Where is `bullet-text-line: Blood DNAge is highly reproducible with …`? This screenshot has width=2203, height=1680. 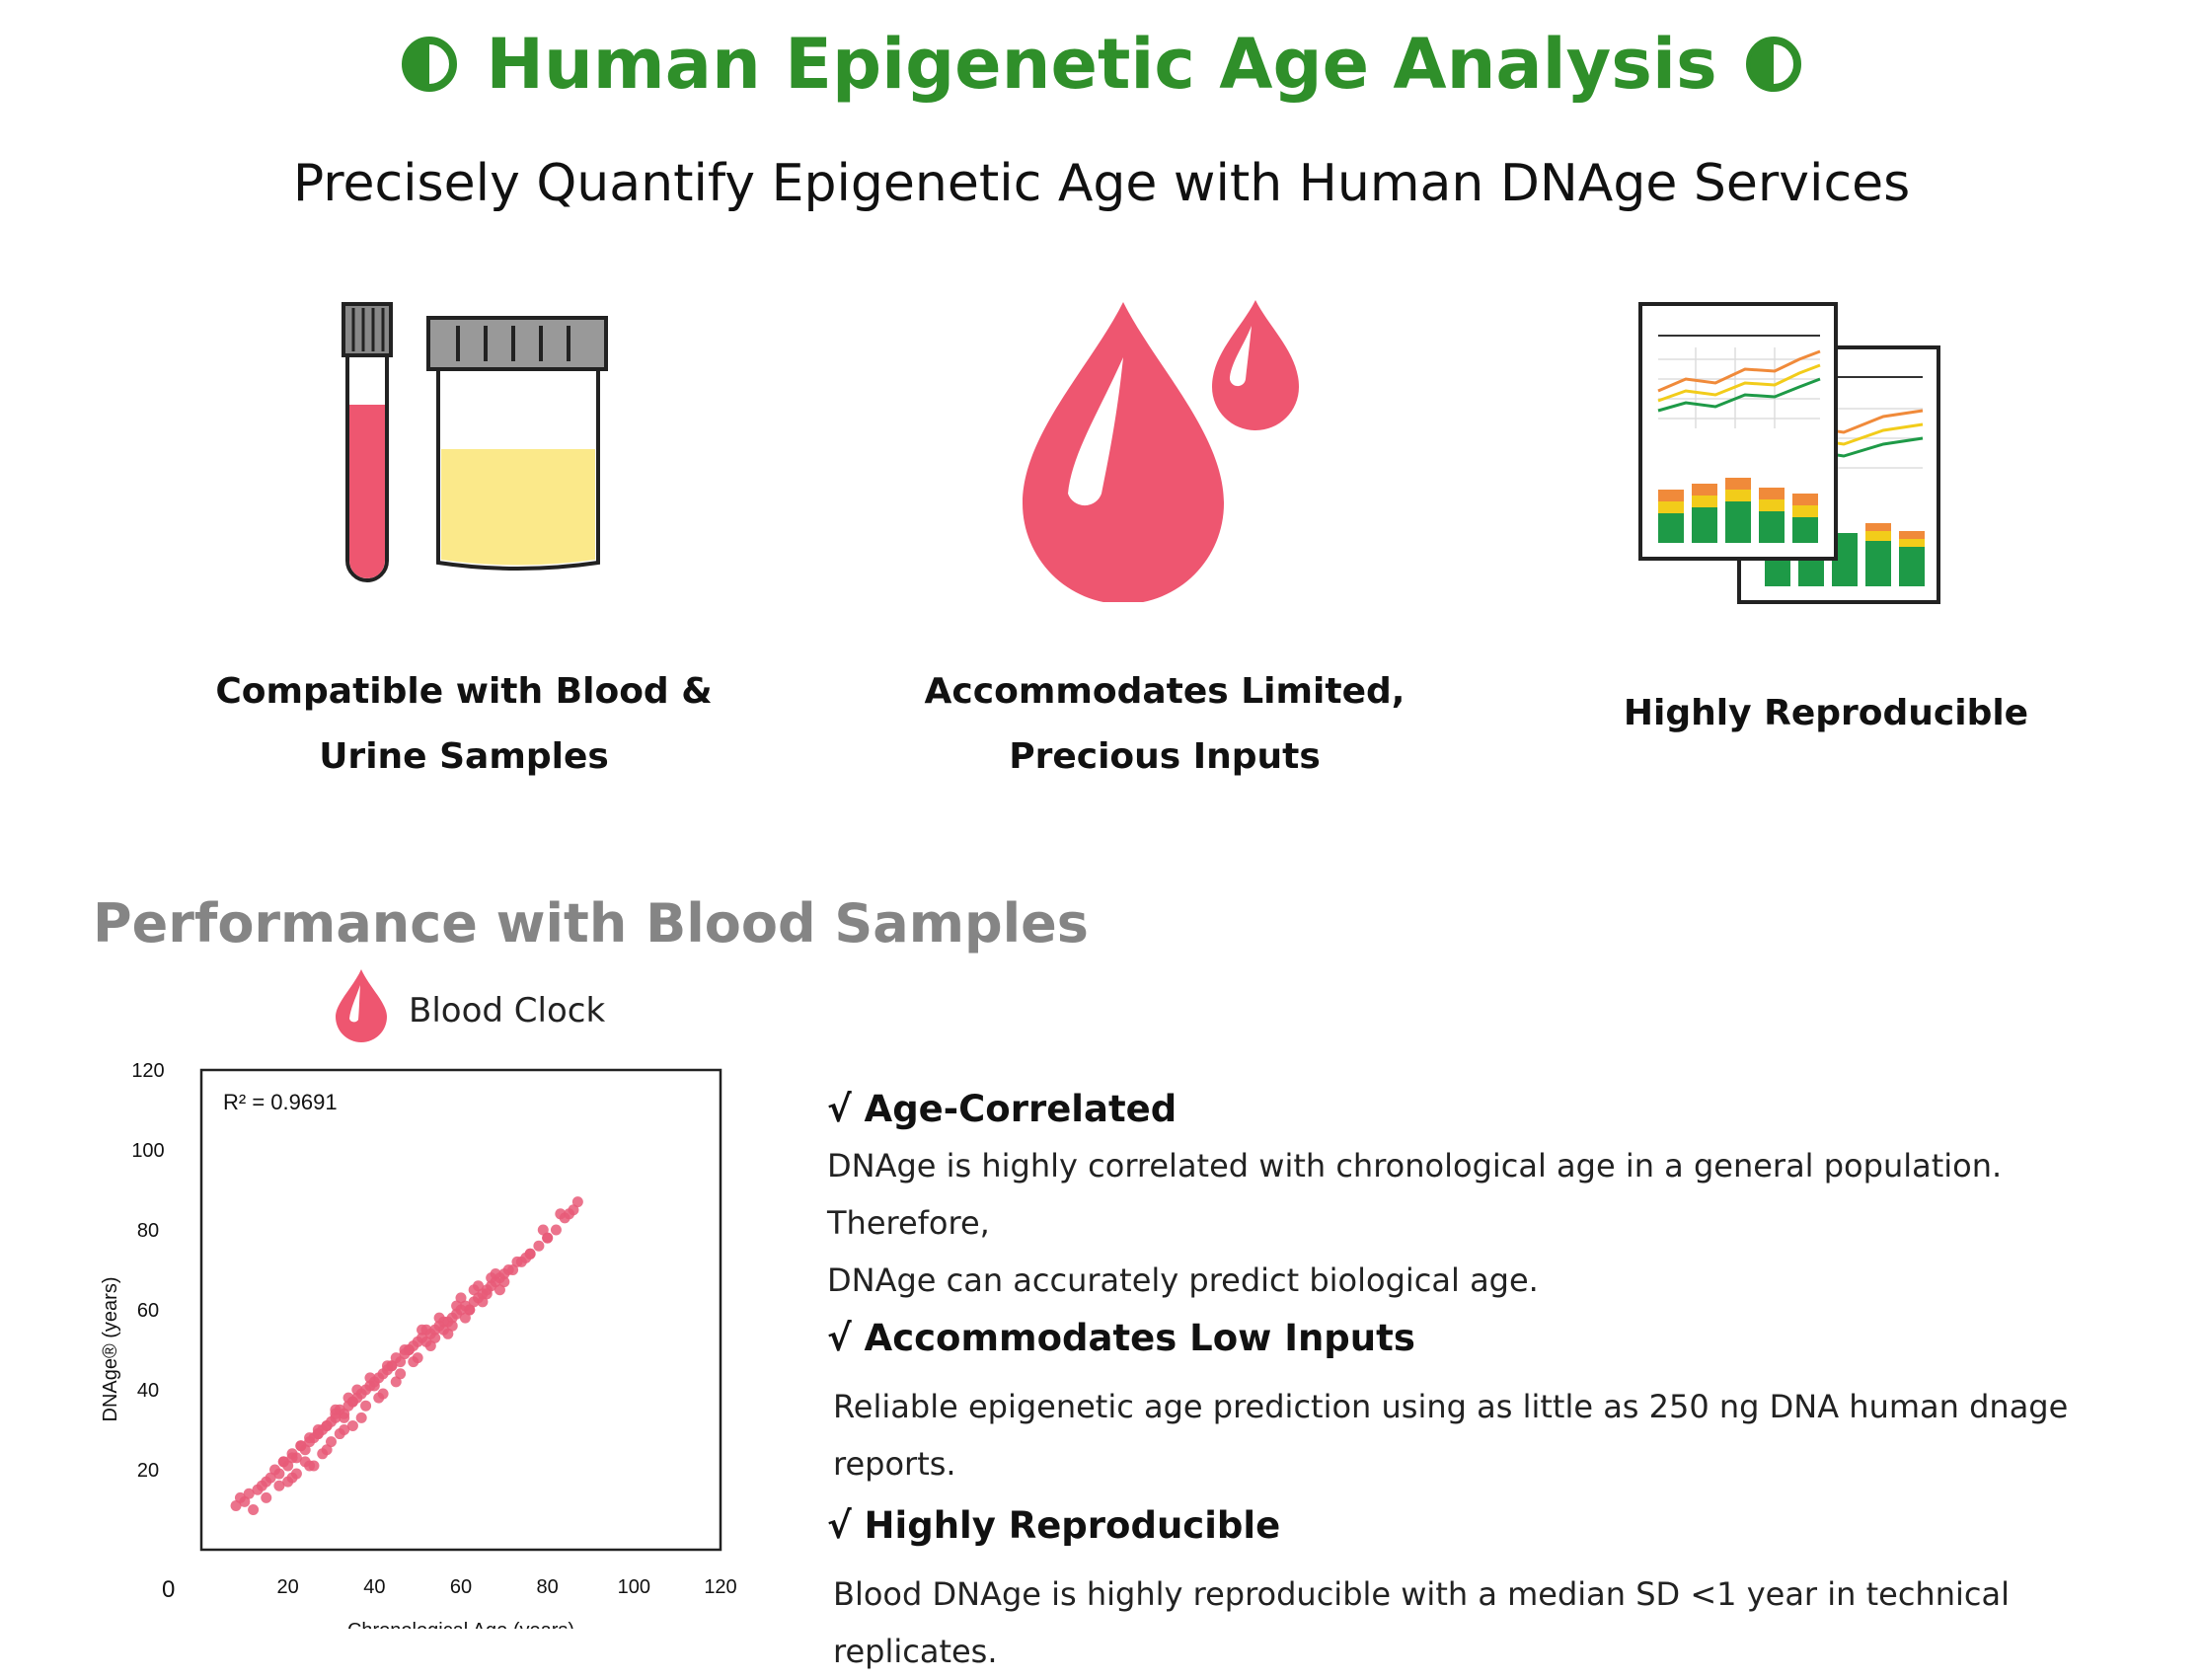 bullet-text-line: Blood DNAge is highly reproducible with … is located at coordinates (1421, 1622).